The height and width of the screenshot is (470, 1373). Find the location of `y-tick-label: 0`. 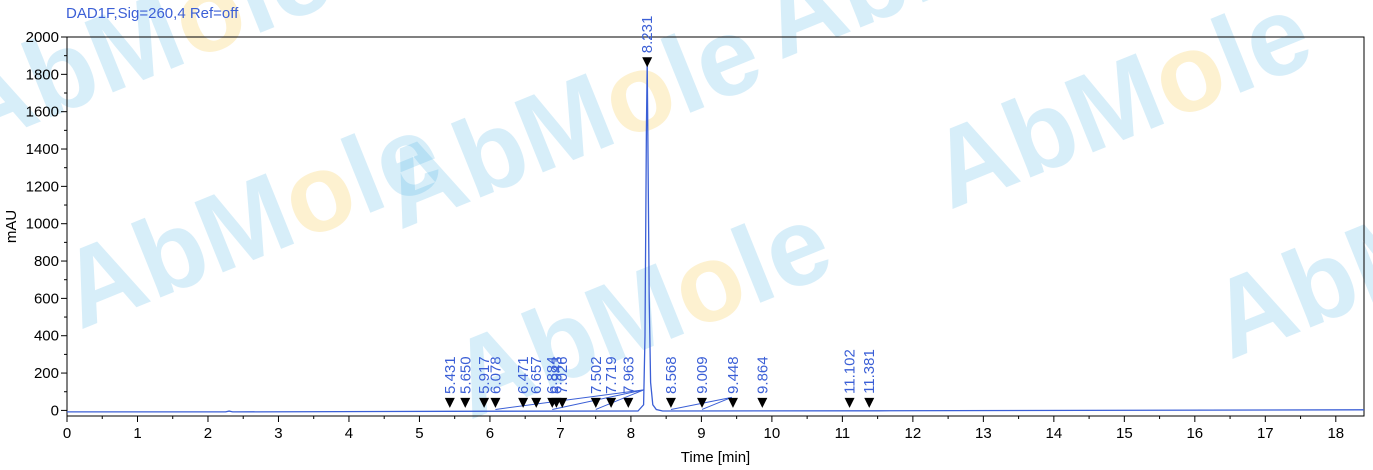

y-tick-label: 0 is located at coordinates (55, 410).